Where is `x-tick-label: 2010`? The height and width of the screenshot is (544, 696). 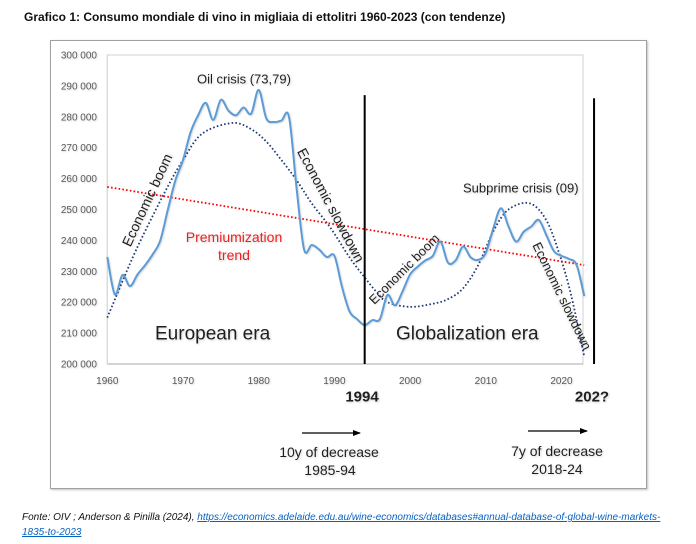
x-tick-label: 2010 is located at coordinates (486, 381).